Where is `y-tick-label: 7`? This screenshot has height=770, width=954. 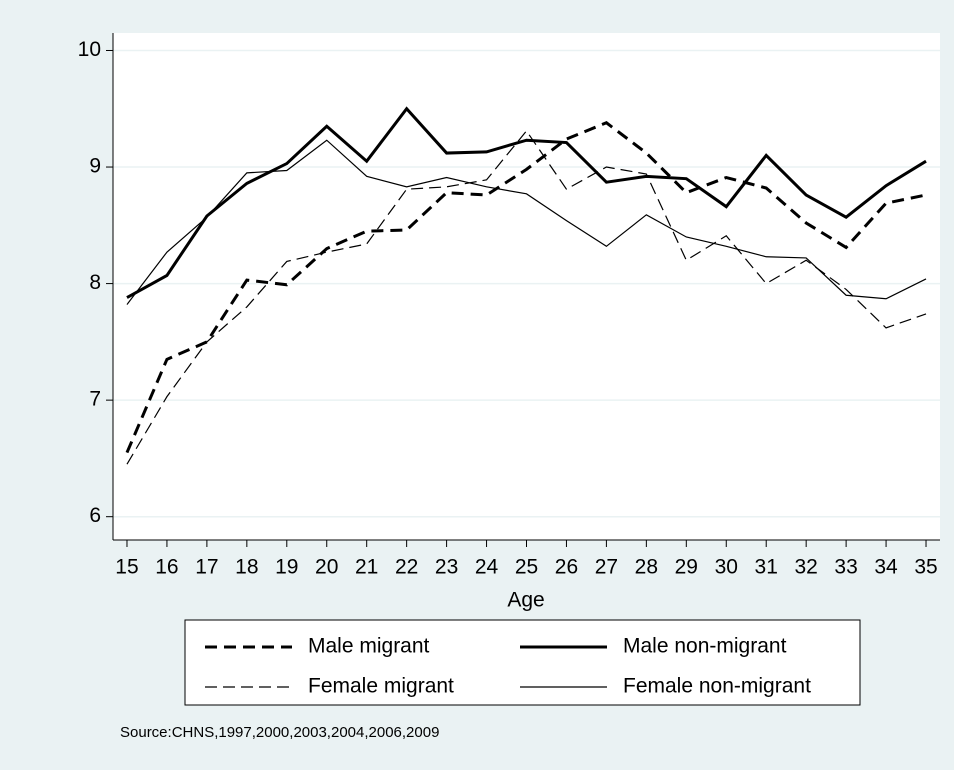
y-tick-label: 7 is located at coordinates (95, 399).